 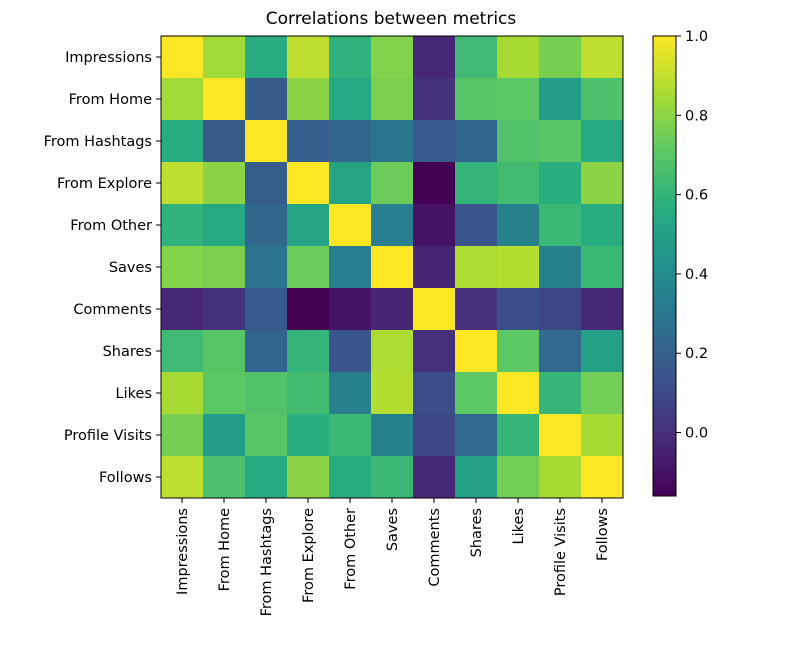 I want to click on y-tick-label: Shares, so click(x=127, y=352).